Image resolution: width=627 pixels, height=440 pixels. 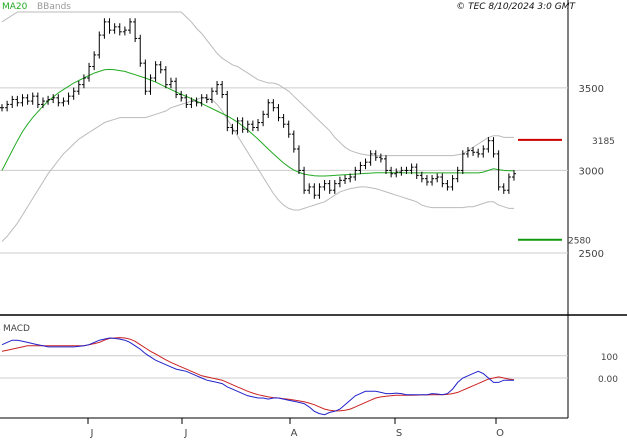 What do you see at coordinates (399, 433) in the screenshot?
I see `x-tick-label: S` at bounding box center [399, 433].